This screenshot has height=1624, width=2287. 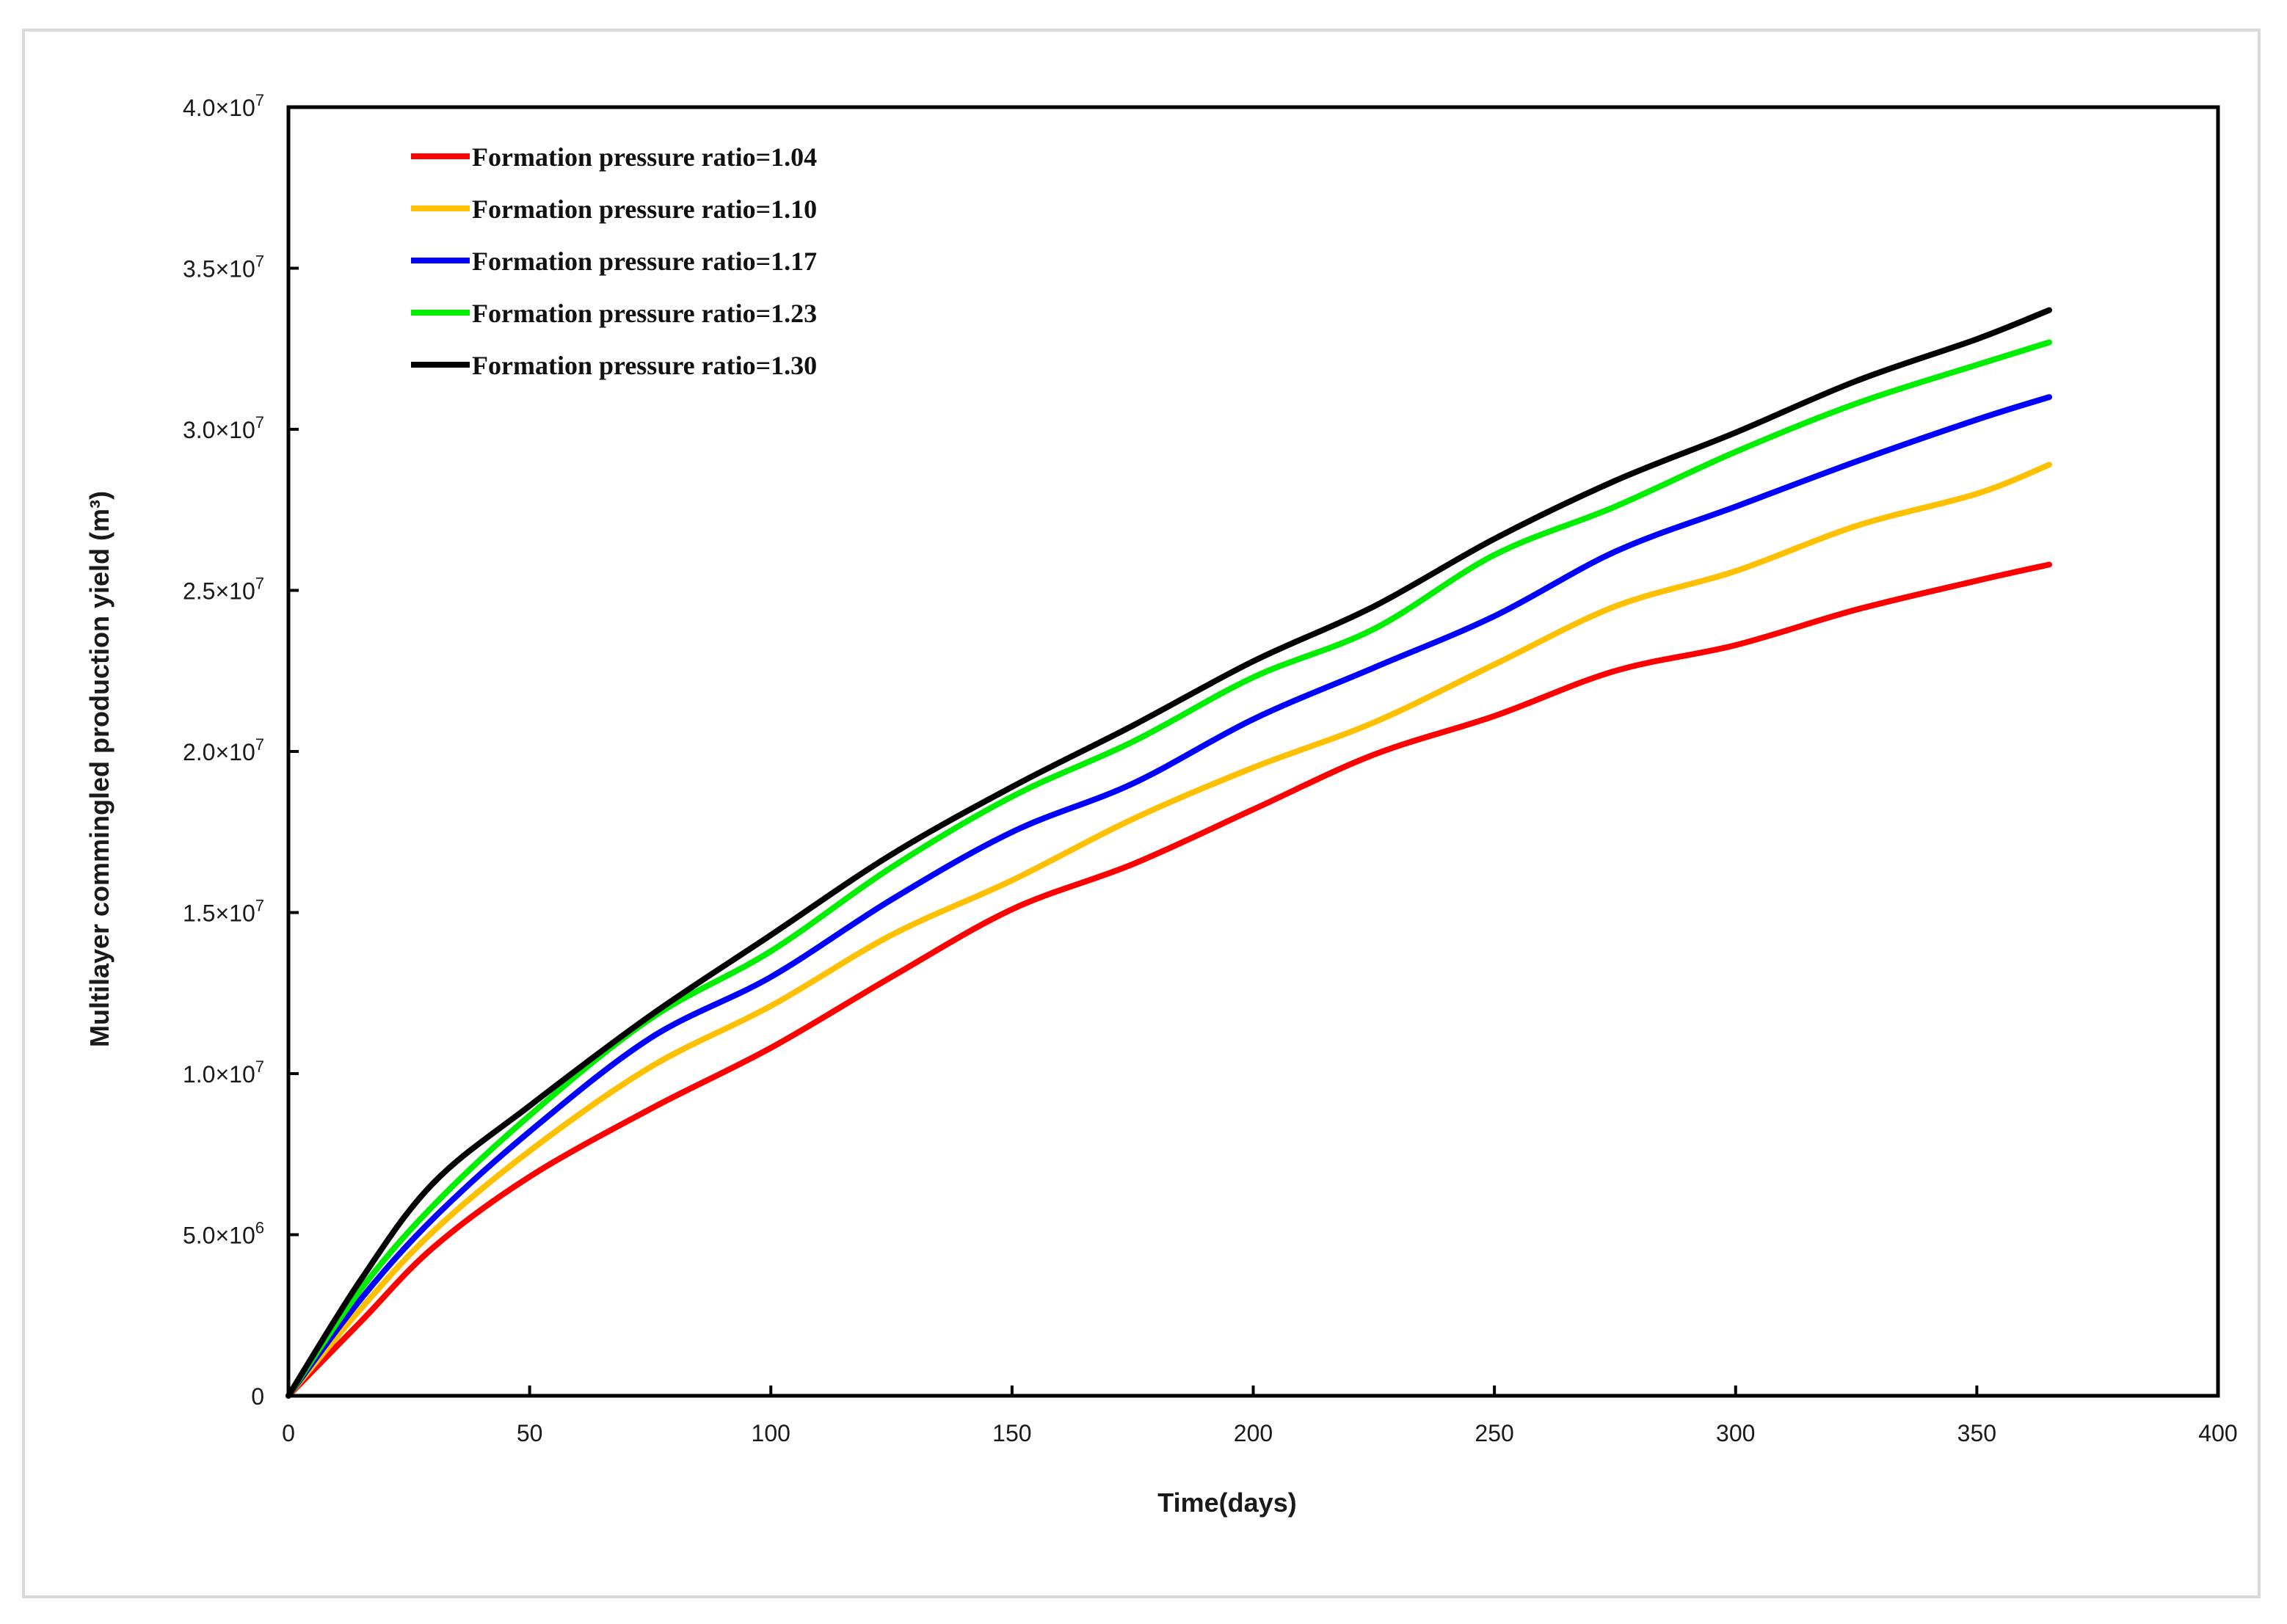 What do you see at coordinates (223, 428) in the screenshot?
I see `y-tick-label: 3.0×10⁷` at bounding box center [223, 428].